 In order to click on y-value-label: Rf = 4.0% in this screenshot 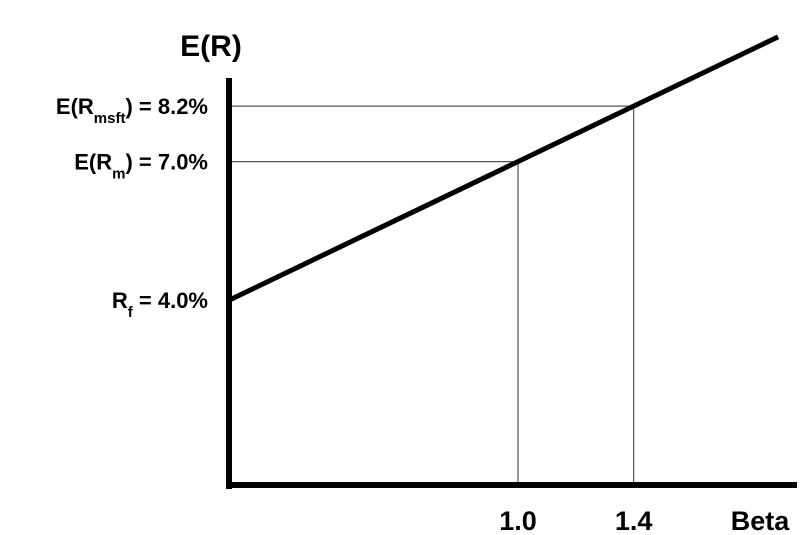, I will do `click(160, 304)`.